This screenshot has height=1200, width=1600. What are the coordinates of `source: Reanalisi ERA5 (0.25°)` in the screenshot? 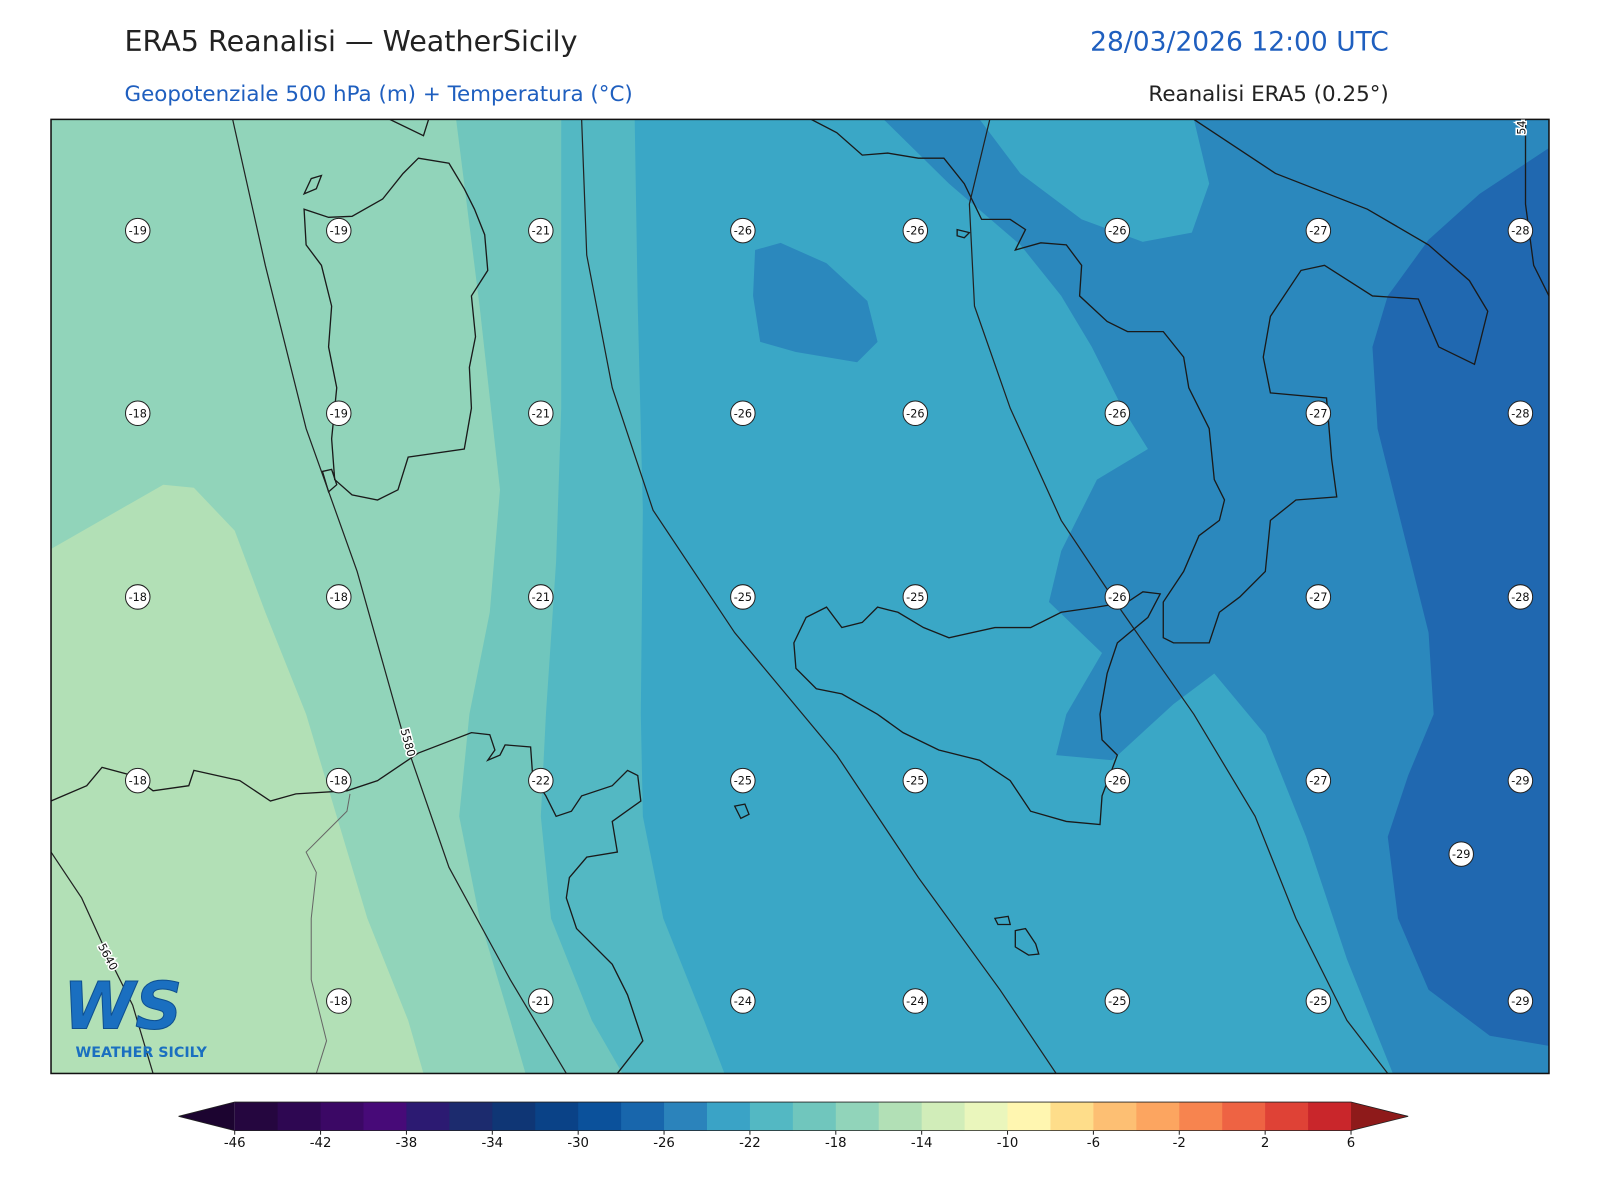 It's located at (1268, 94).